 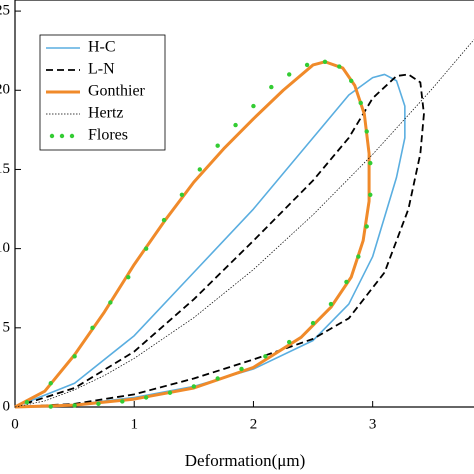 I want to click on legend: H-C L-N Gonthier Hertz Flores, so click(x=102, y=92).